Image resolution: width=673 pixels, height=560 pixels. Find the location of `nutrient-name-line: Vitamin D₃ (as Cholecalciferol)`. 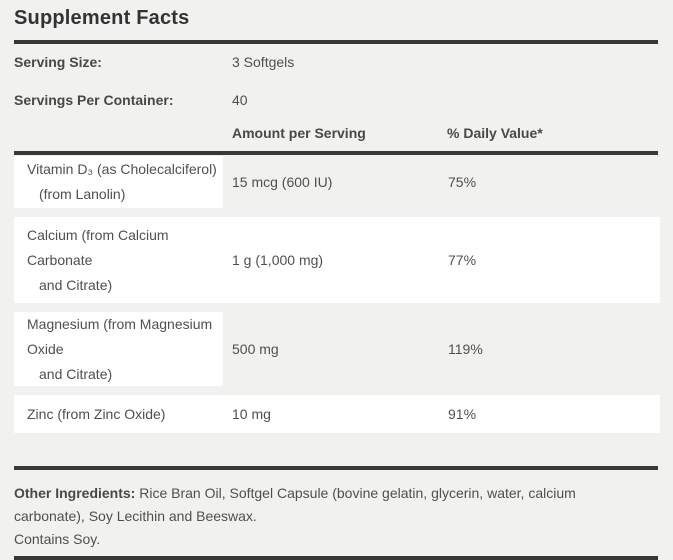

nutrient-name-line: Vitamin D₃ (as Cholecalciferol) is located at coordinates (122, 169).